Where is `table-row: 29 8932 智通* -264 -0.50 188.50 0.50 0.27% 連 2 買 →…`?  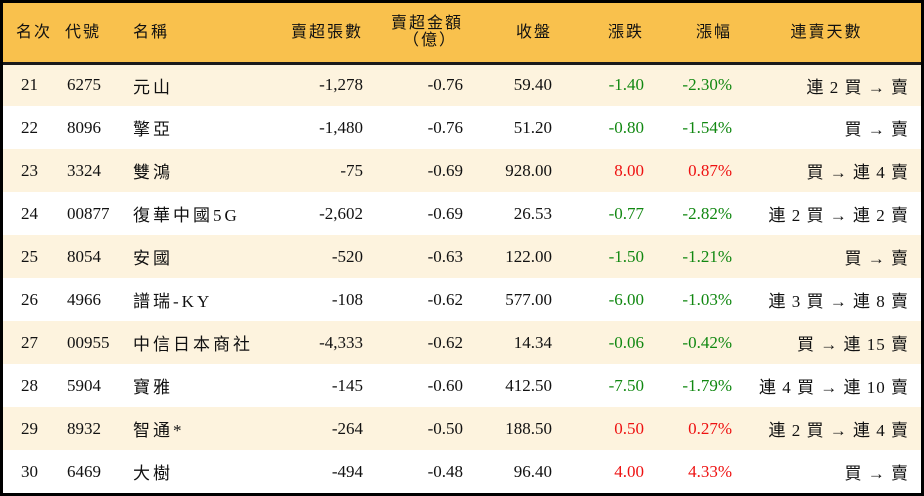 table-row: 29 8932 智通* -264 -0.50 188.50 0.50 0.27% 連 2 買 →… is located at coordinates (462, 428).